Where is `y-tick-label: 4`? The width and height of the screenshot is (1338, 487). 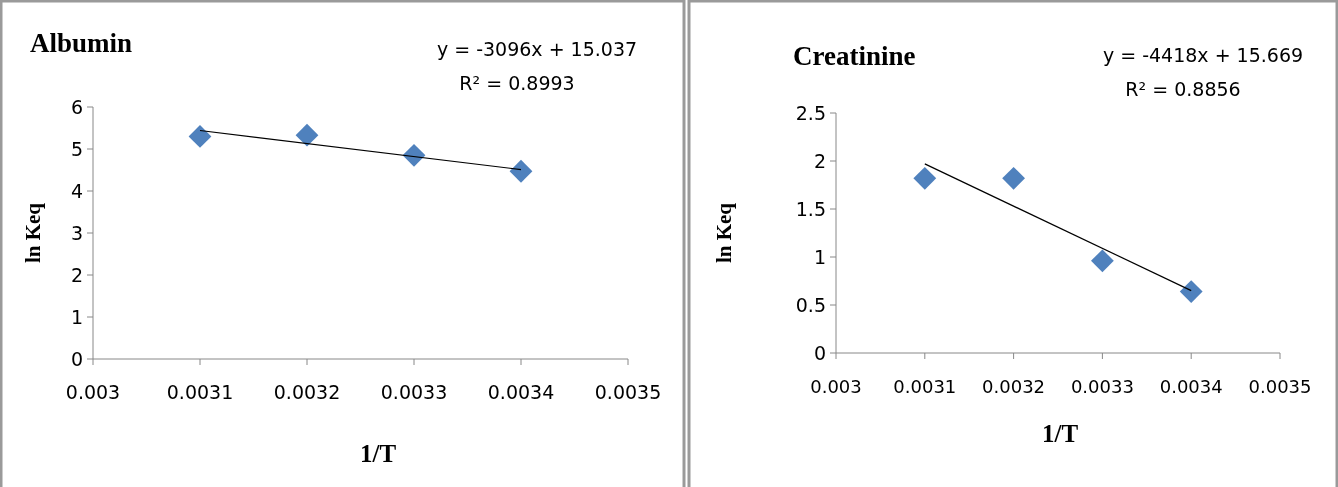
y-tick-label: 4 is located at coordinates (76, 190).